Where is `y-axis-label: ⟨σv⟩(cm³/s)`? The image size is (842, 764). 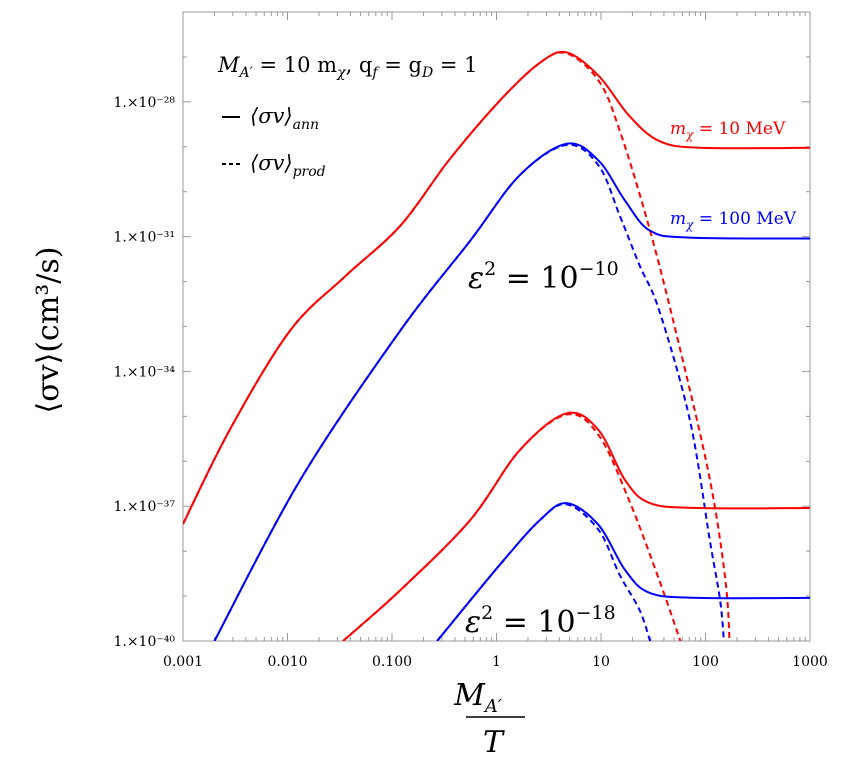
y-axis-label: ⟨σv⟩(cm³/s) is located at coordinates (48, 329).